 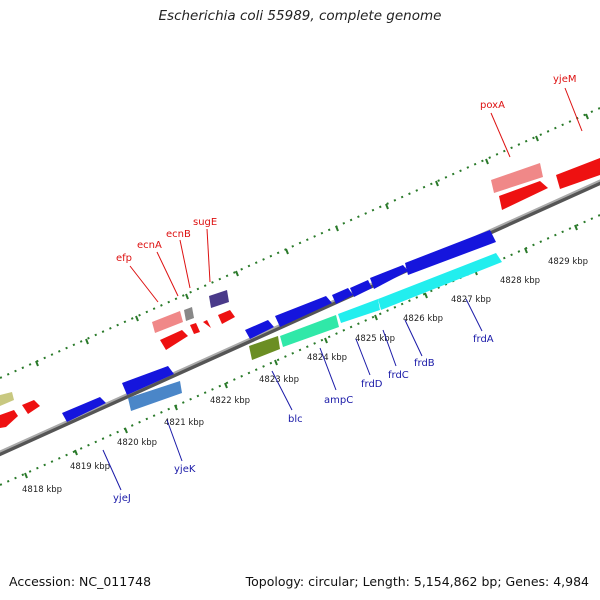 What do you see at coordinates (300, 16) in the screenshot?
I see `genome-title: Escherichia coli 55989, complete genome` at bounding box center [300, 16].